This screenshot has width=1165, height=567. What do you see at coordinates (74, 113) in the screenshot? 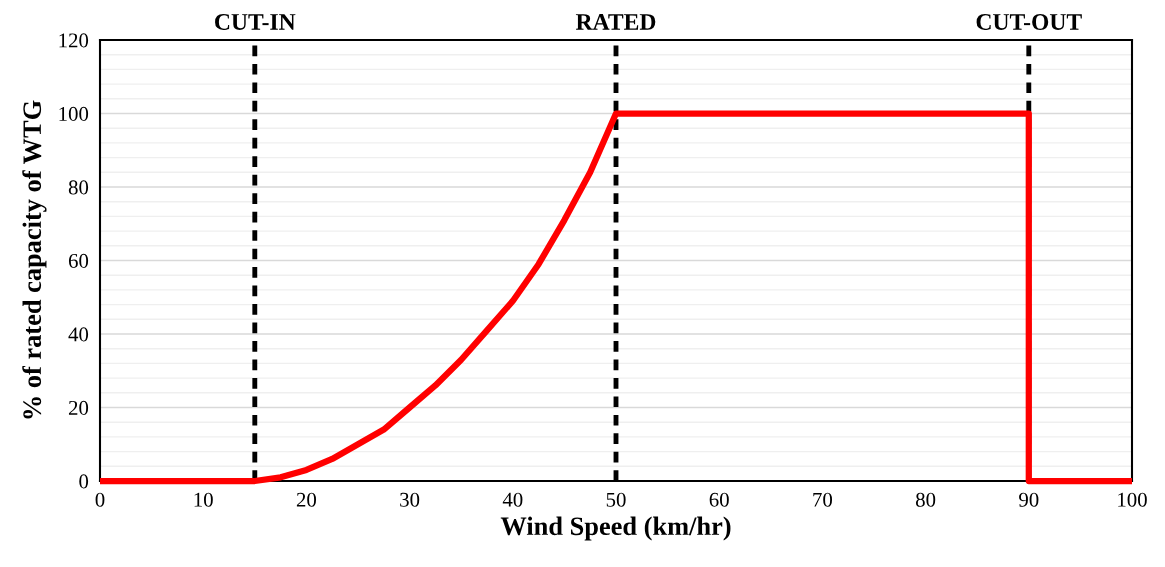
I see `y-tick-label: 100` at bounding box center [74, 113].